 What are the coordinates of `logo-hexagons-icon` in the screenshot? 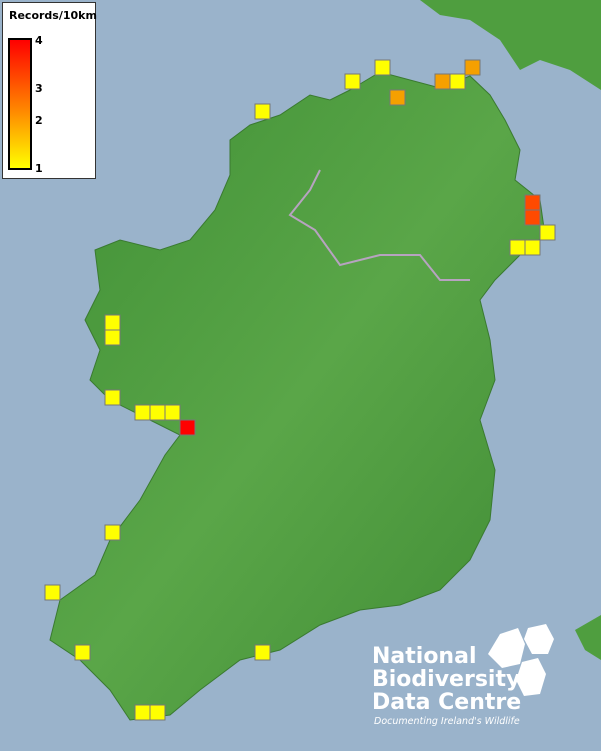 It's located at (521, 660).